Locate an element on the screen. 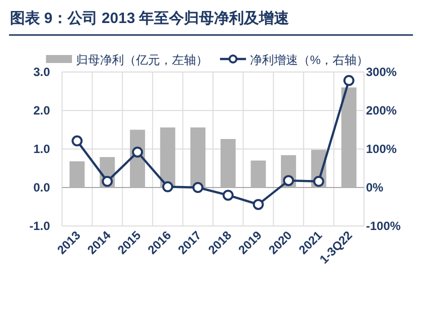 This screenshot has height=321, width=437. y2-tick-label: 300% is located at coordinates (382, 72).